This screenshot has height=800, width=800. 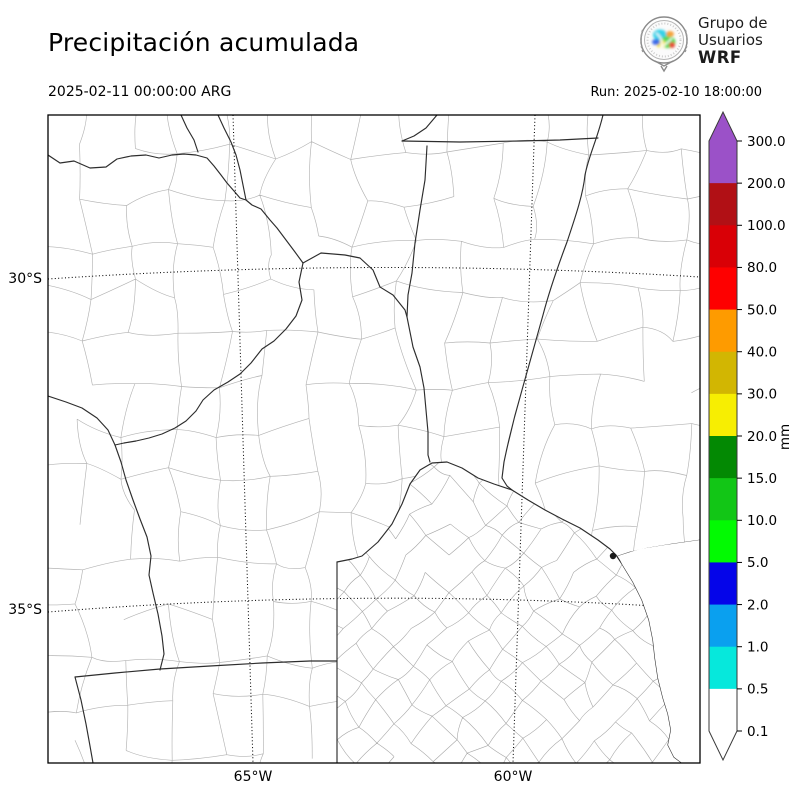 What do you see at coordinates (762, 310) in the screenshot?
I see `colorbar-tick-label: 50.0` at bounding box center [762, 310].